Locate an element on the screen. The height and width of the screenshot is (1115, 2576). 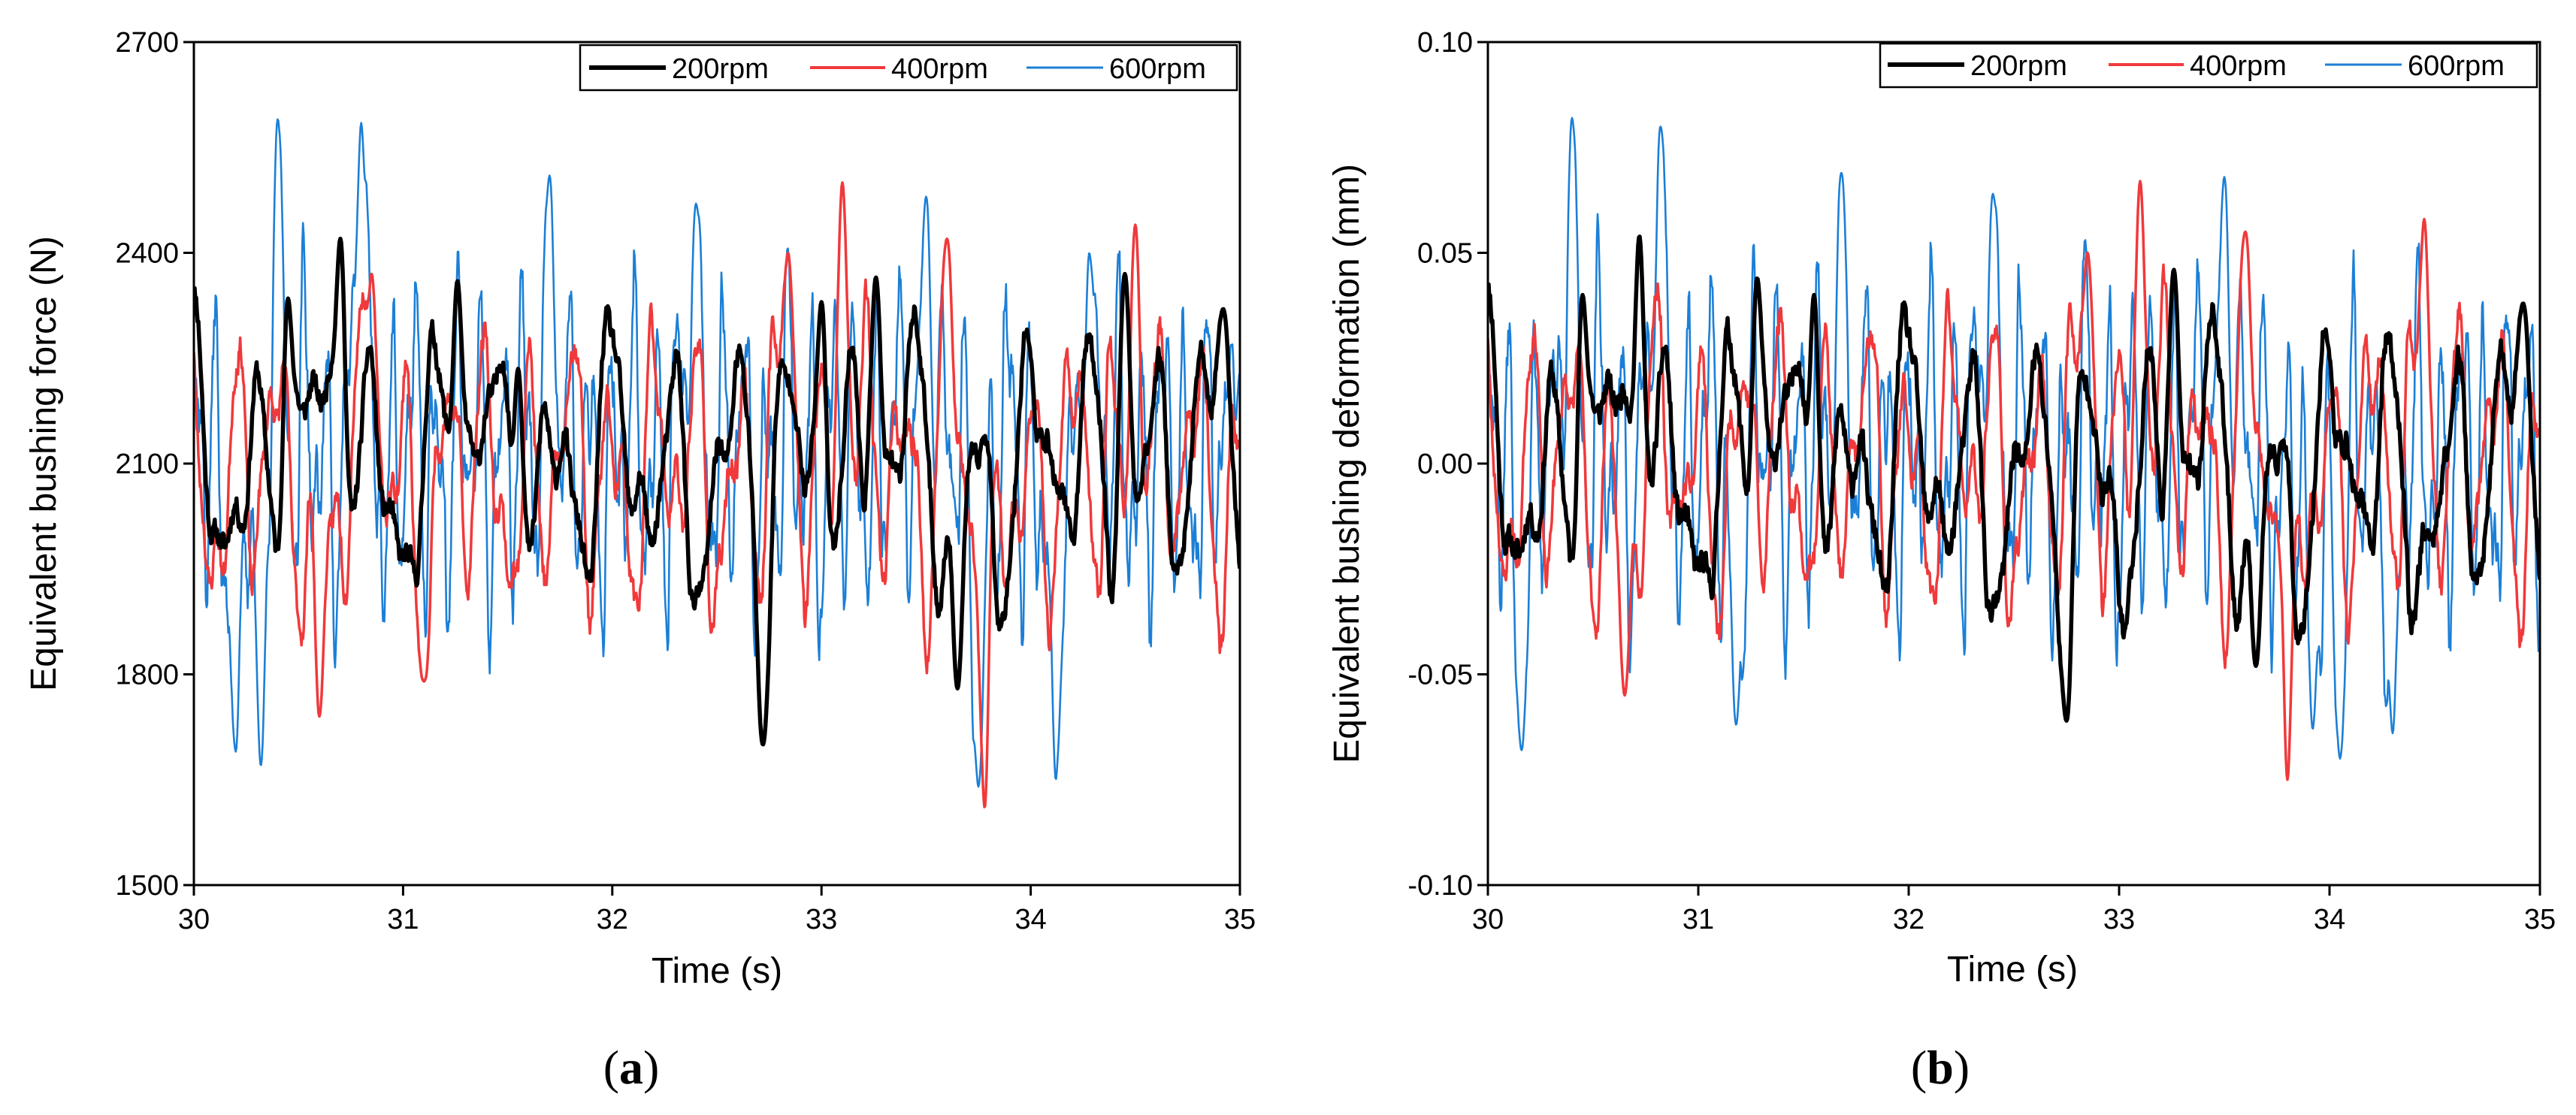
legend-label-600rpm-a: 600rpm is located at coordinates (1157, 69).